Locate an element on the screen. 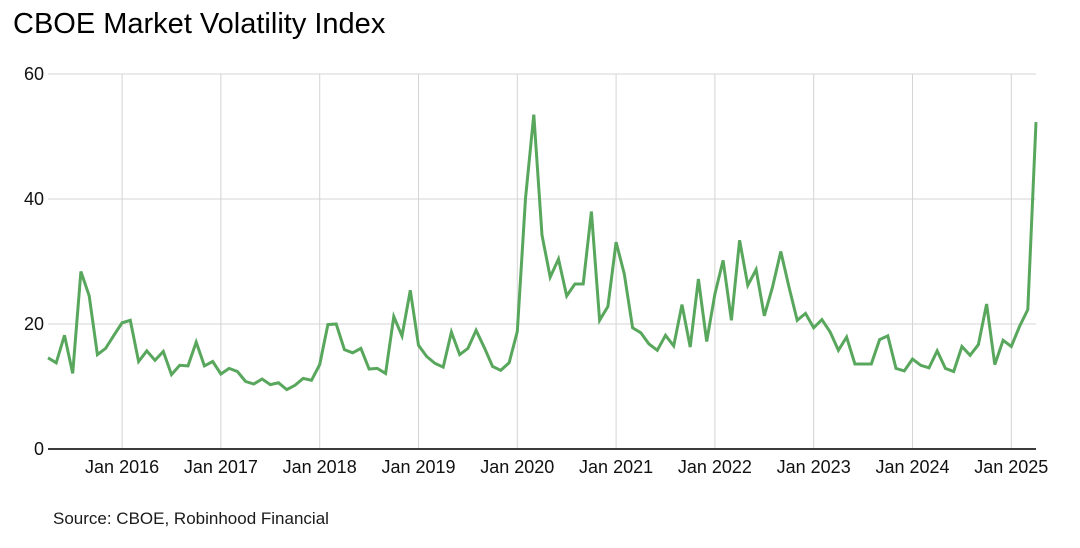 The height and width of the screenshot is (548, 1080). x-axis-tick-label: Jan 2023 is located at coordinates (813, 467).